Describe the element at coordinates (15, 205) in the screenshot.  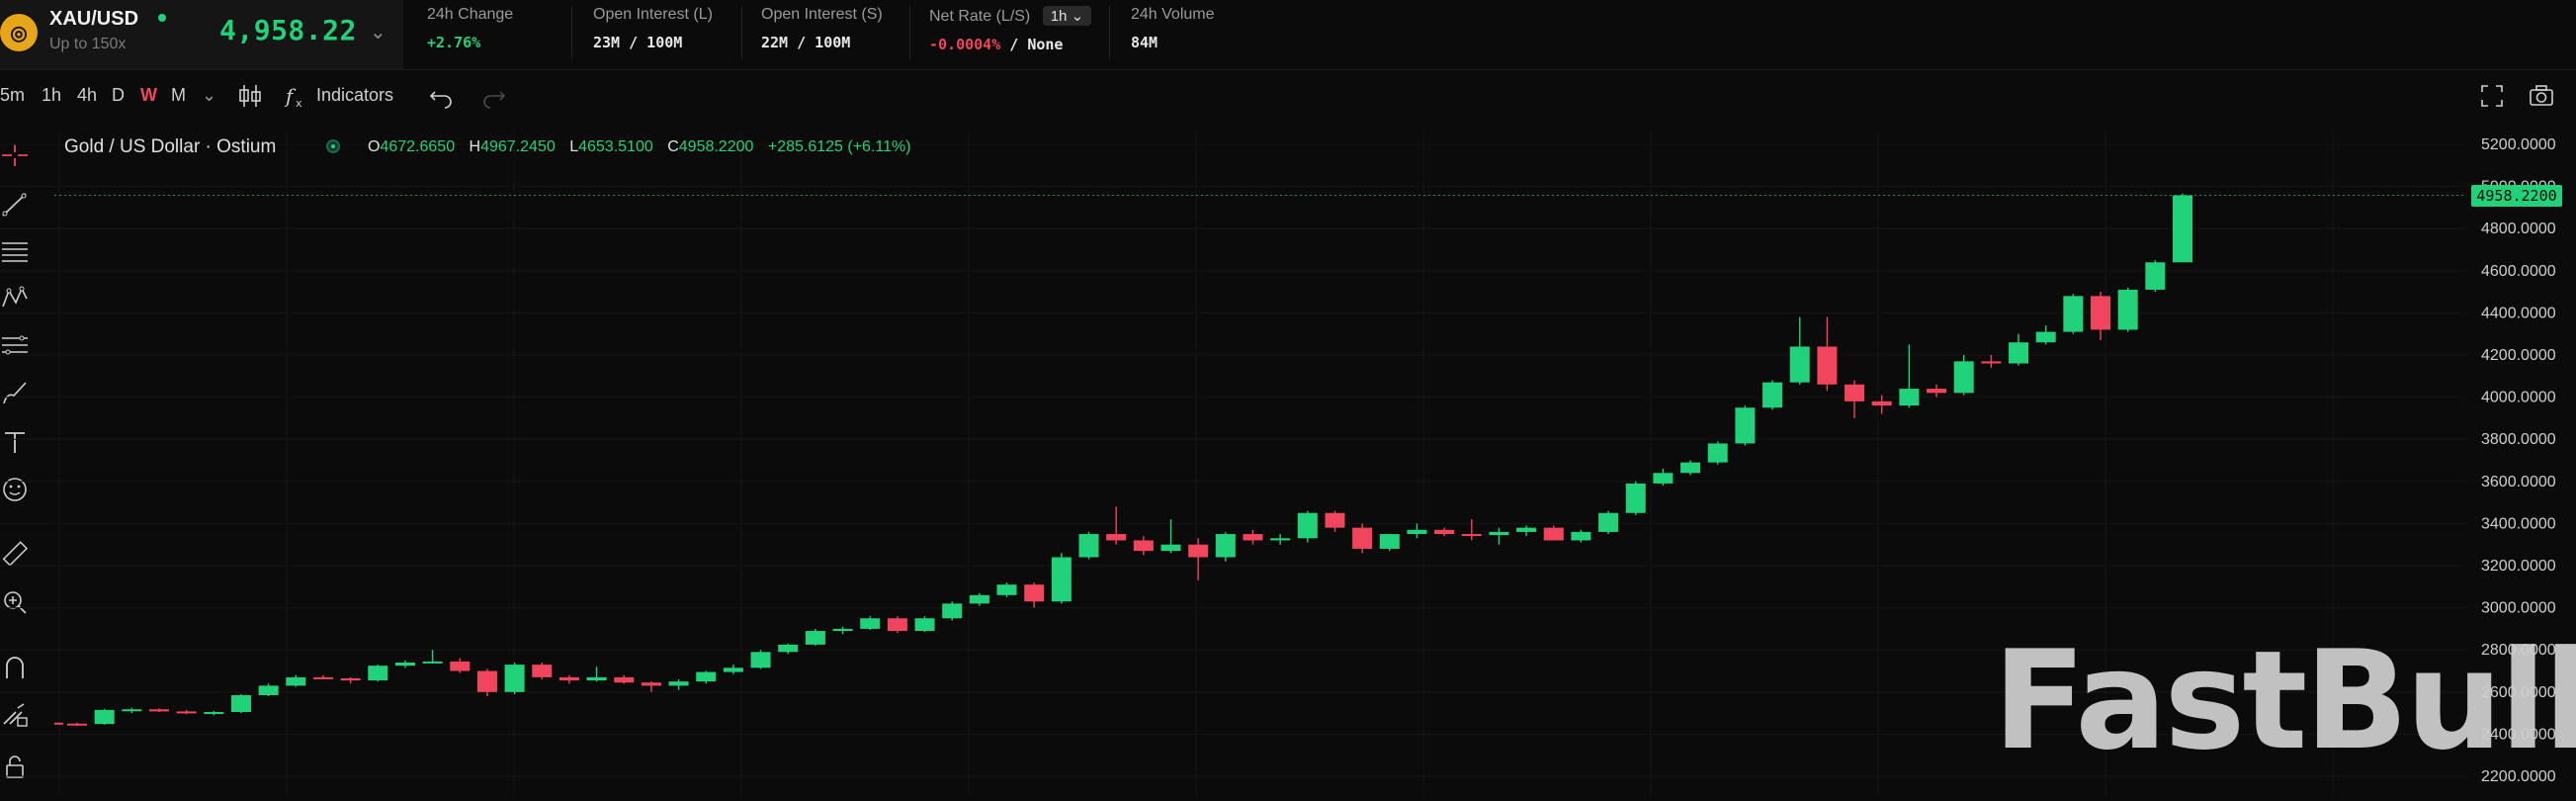
I see `trend-line-icon` at that location.